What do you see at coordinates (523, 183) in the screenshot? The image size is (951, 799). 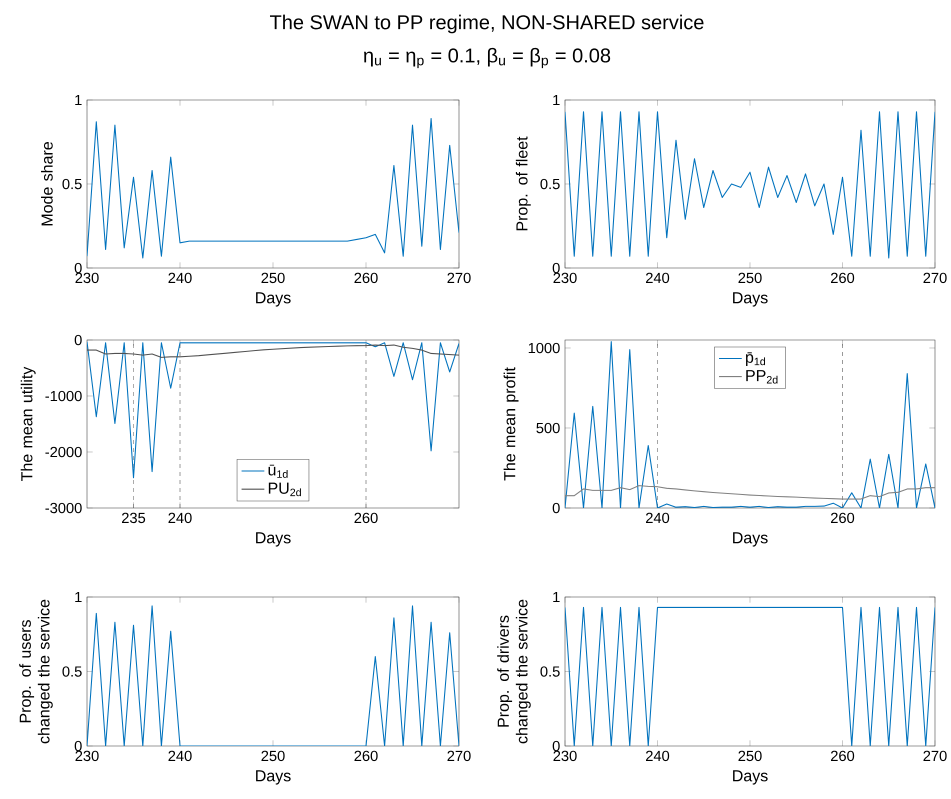 I see `y-axis-title: Prop. of fleet` at bounding box center [523, 183].